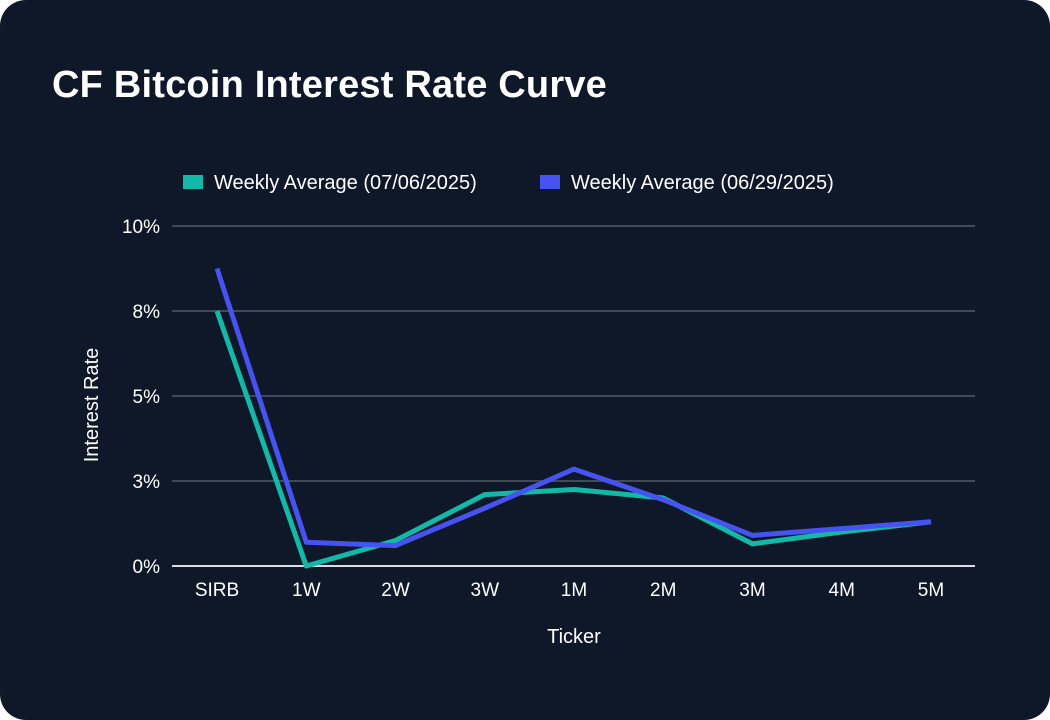 This screenshot has height=720, width=1050. Describe the element at coordinates (147, 482) in the screenshot. I see `y-tick-label: 3%` at that location.